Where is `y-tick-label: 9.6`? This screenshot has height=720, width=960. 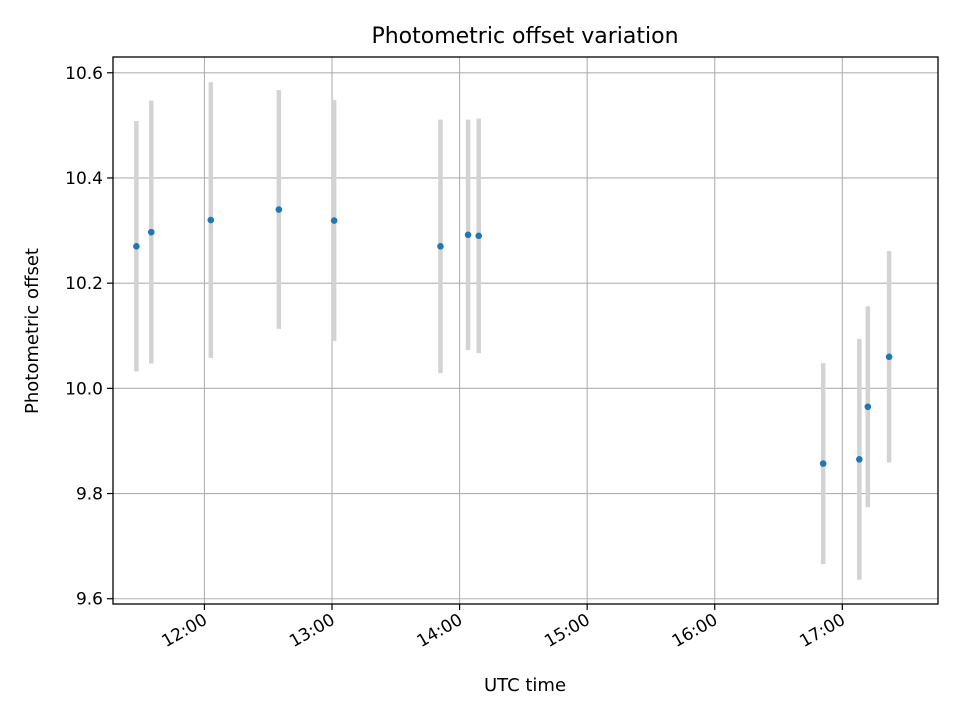 y-tick-label: 9.6 is located at coordinates (89, 600).